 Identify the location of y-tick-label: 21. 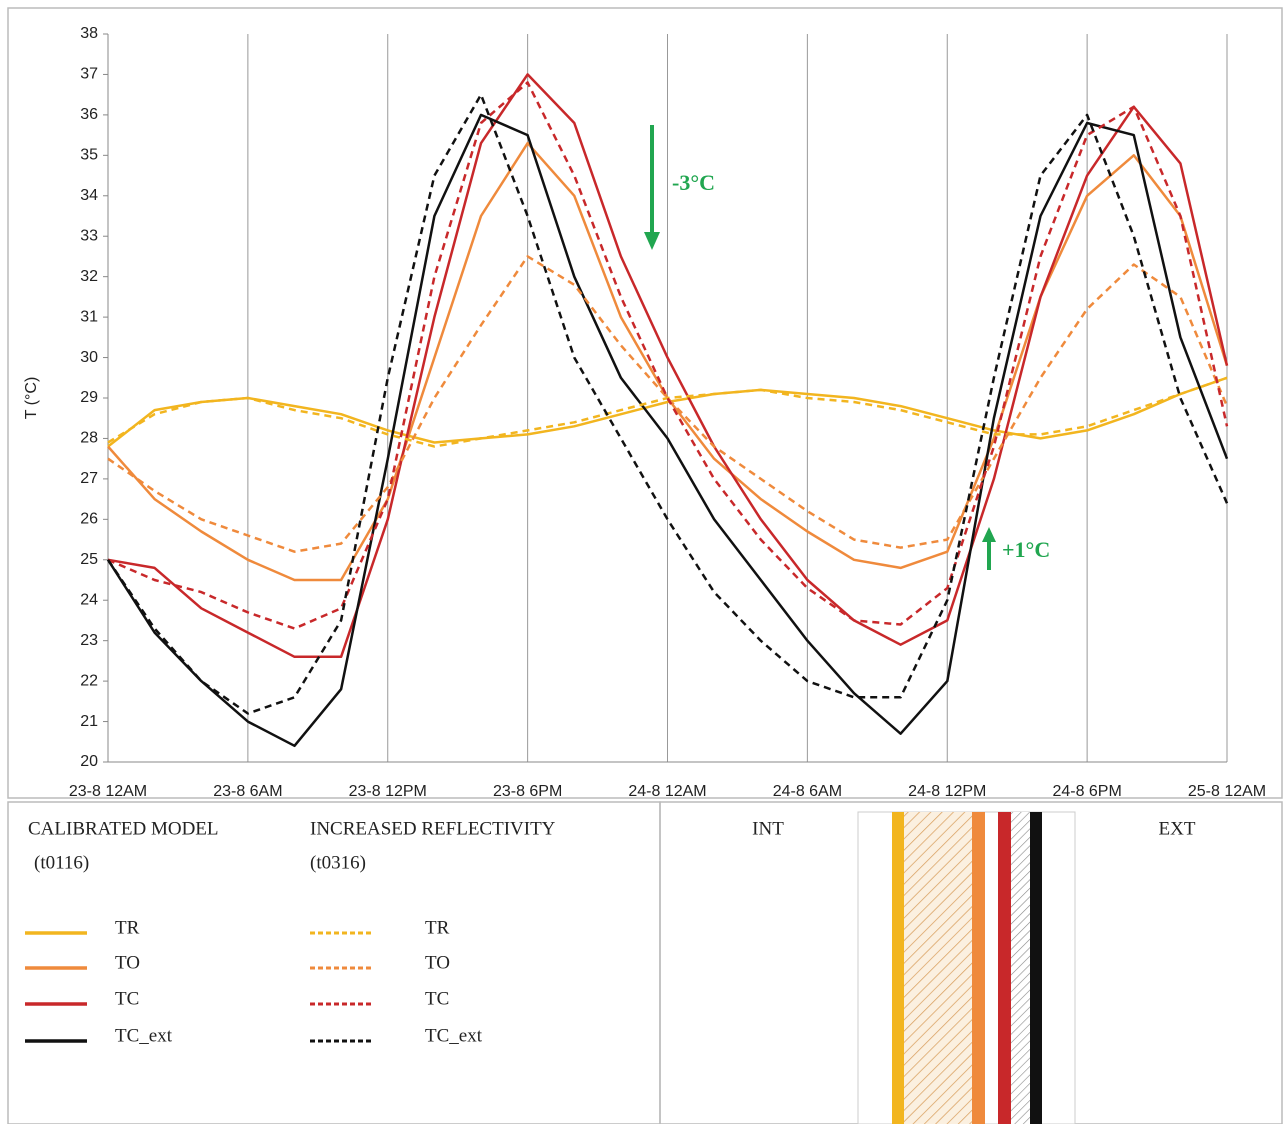
(89, 721).